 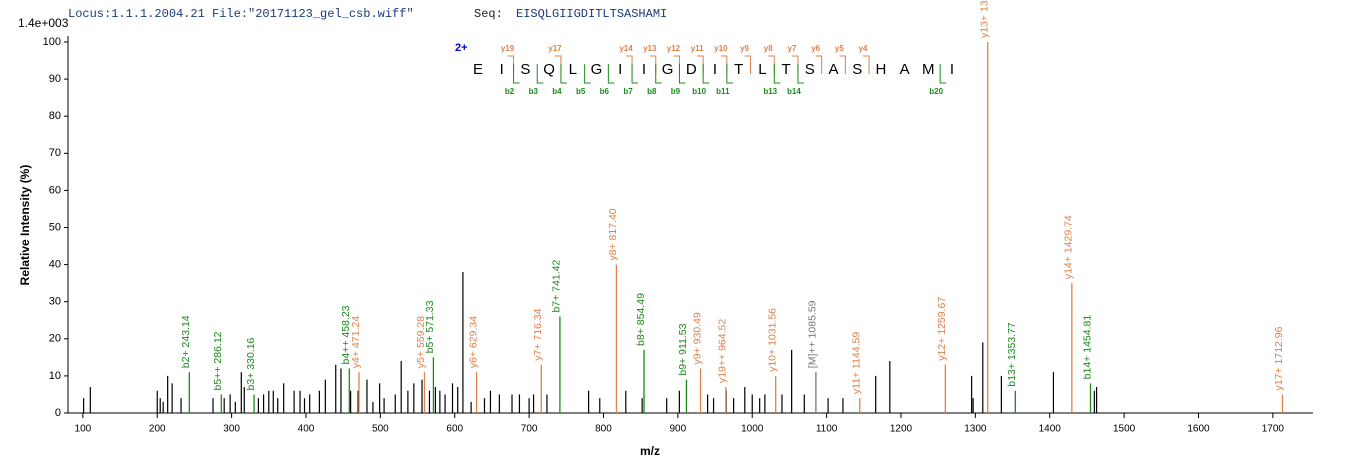 What do you see at coordinates (603, 429) in the screenshot?
I see `x-tick-label: 800` at bounding box center [603, 429].